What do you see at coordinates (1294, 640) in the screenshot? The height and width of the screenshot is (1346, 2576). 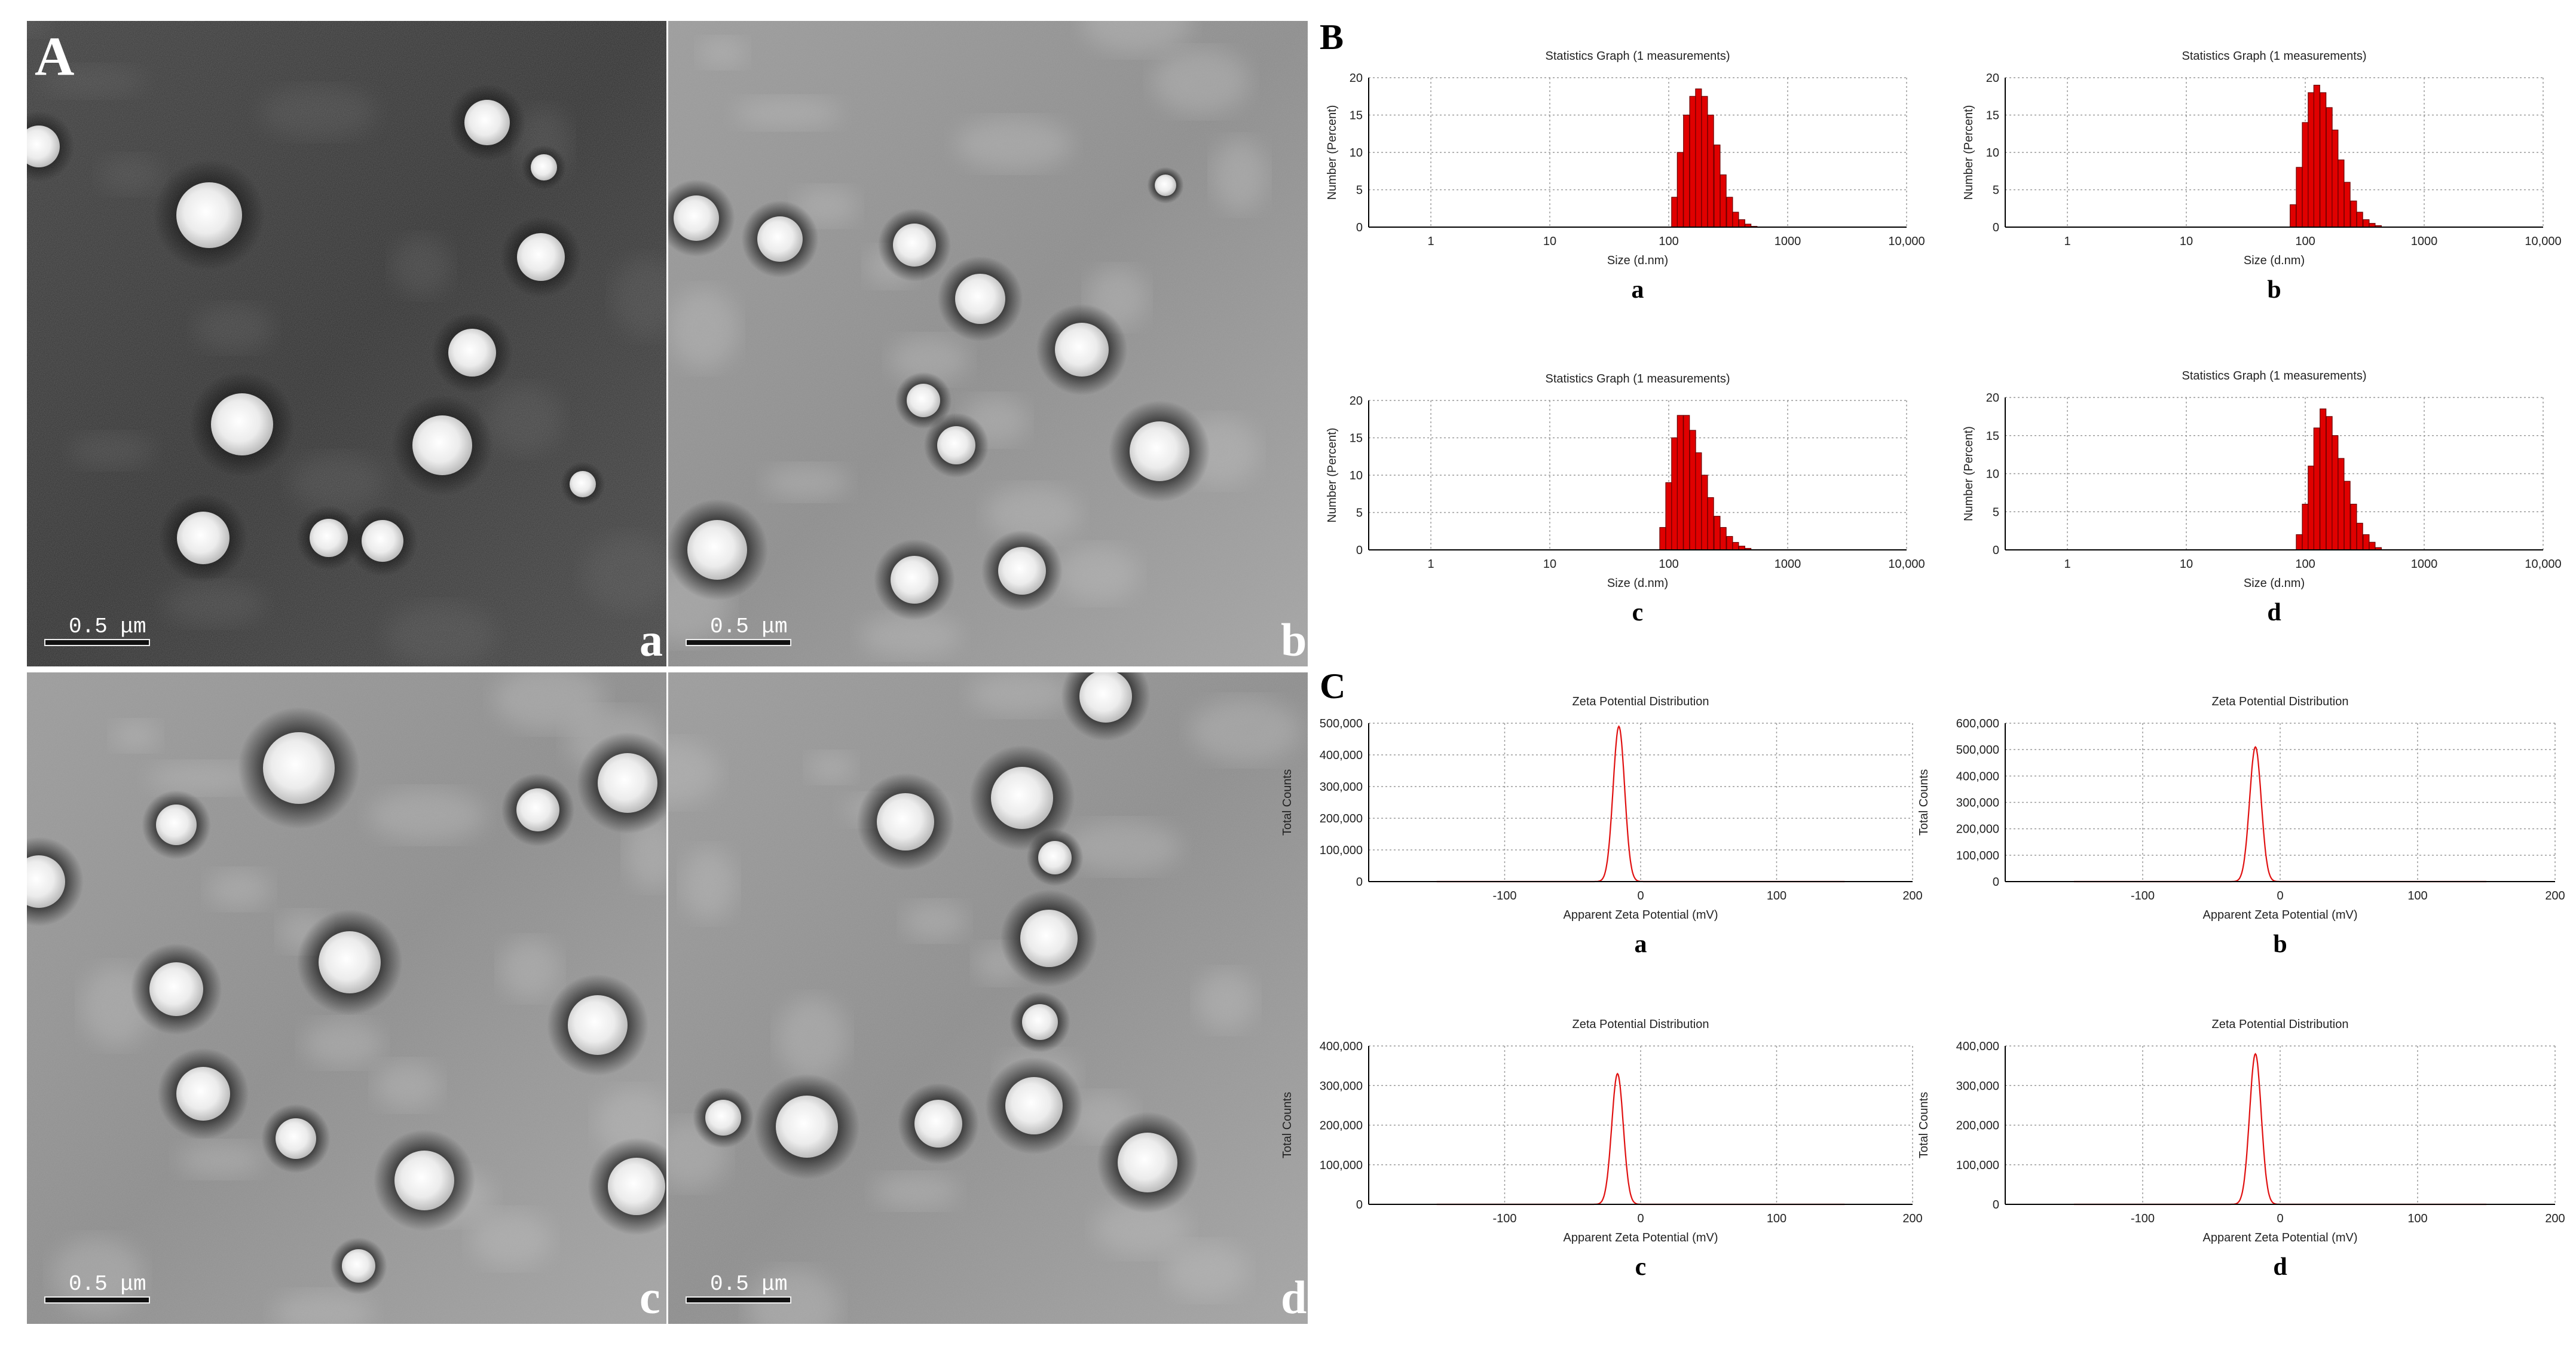 I see `tem-label-b: b` at bounding box center [1294, 640].